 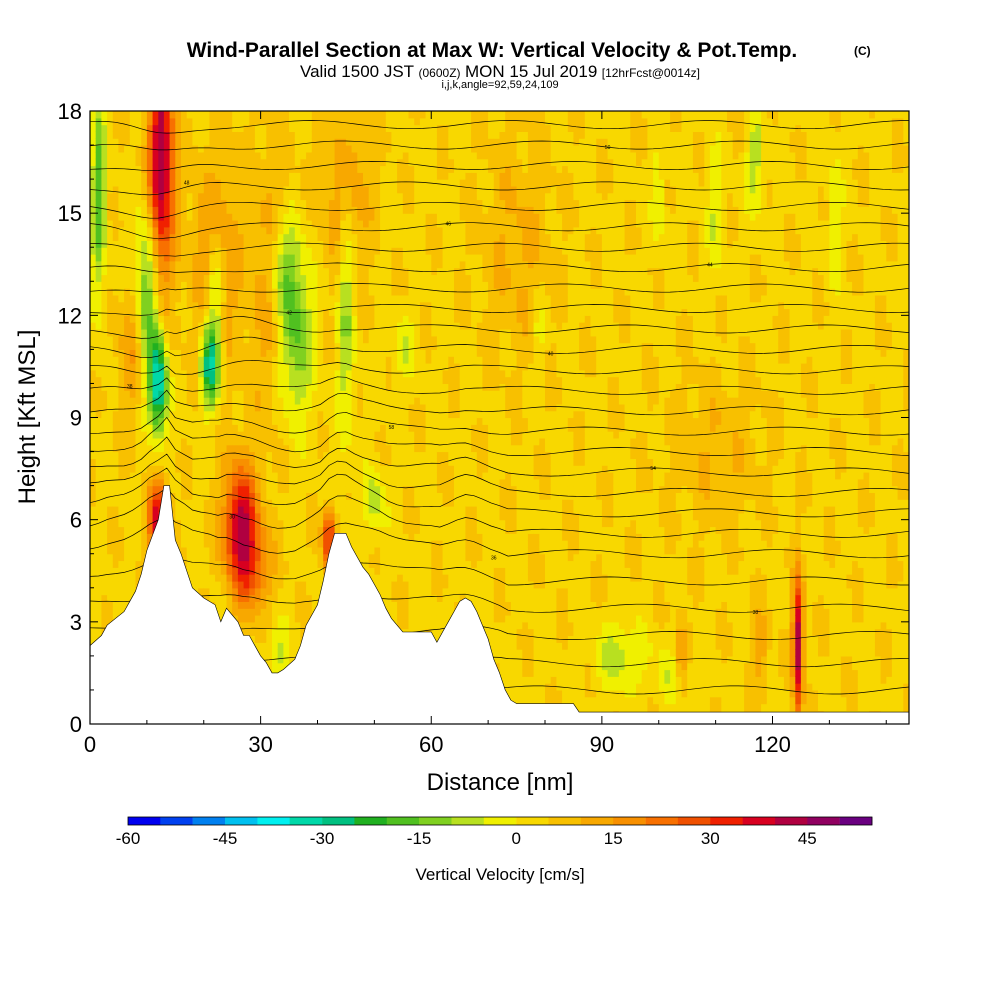 What do you see at coordinates (651, 73) in the screenshot?
I see `forecast-label: [12hrFcst@0014z]` at bounding box center [651, 73].